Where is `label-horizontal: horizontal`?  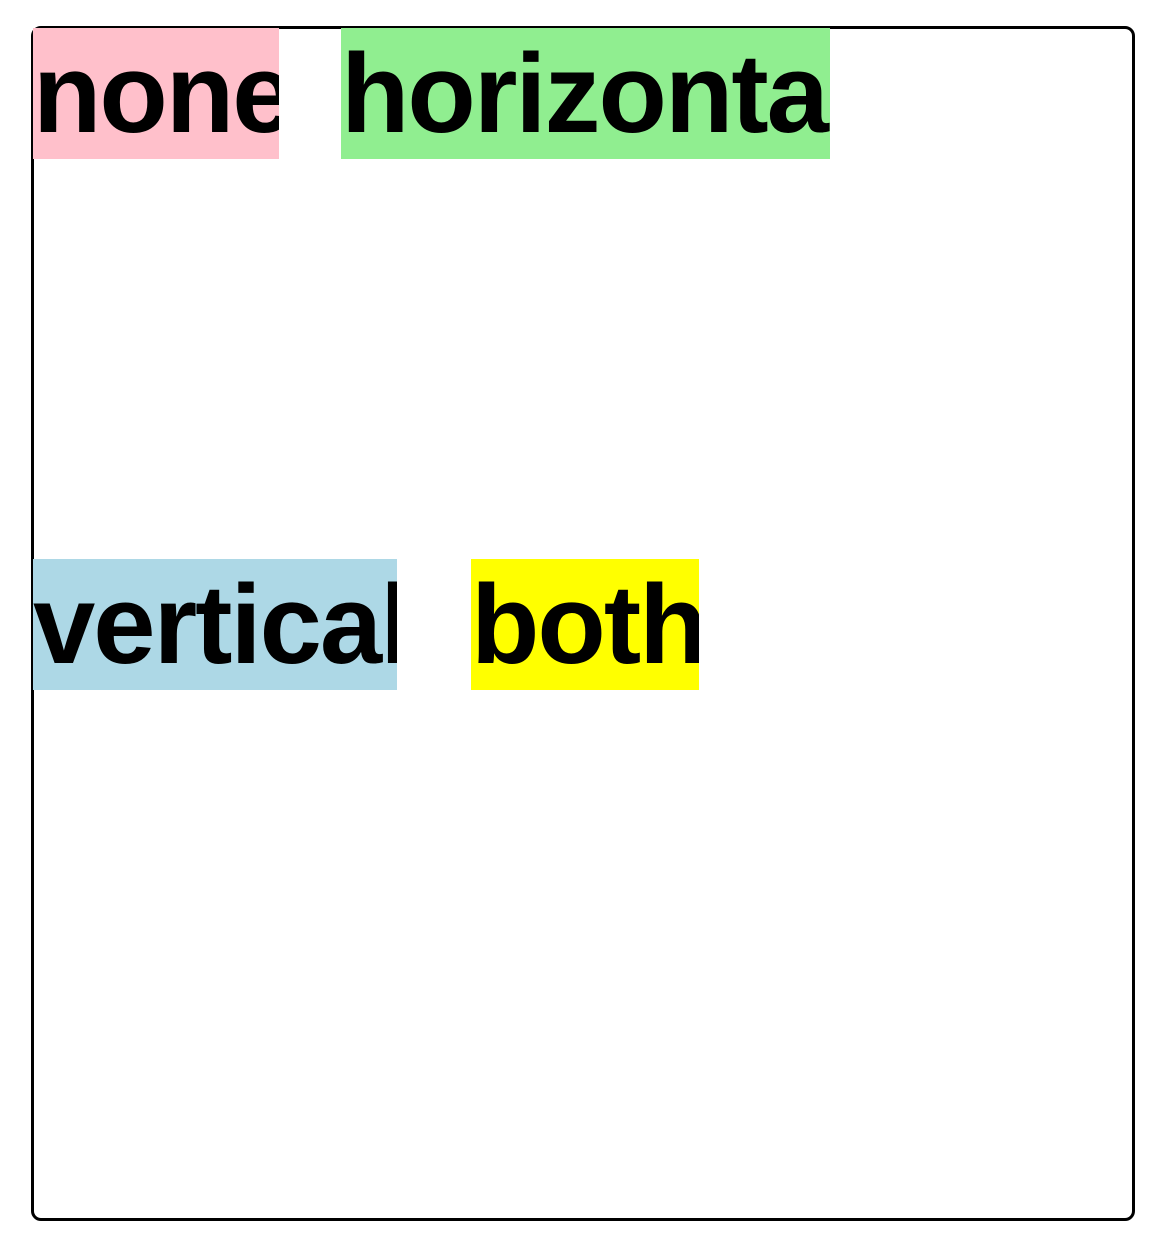 label-horizontal: horizontal is located at coordinates (585, 93).